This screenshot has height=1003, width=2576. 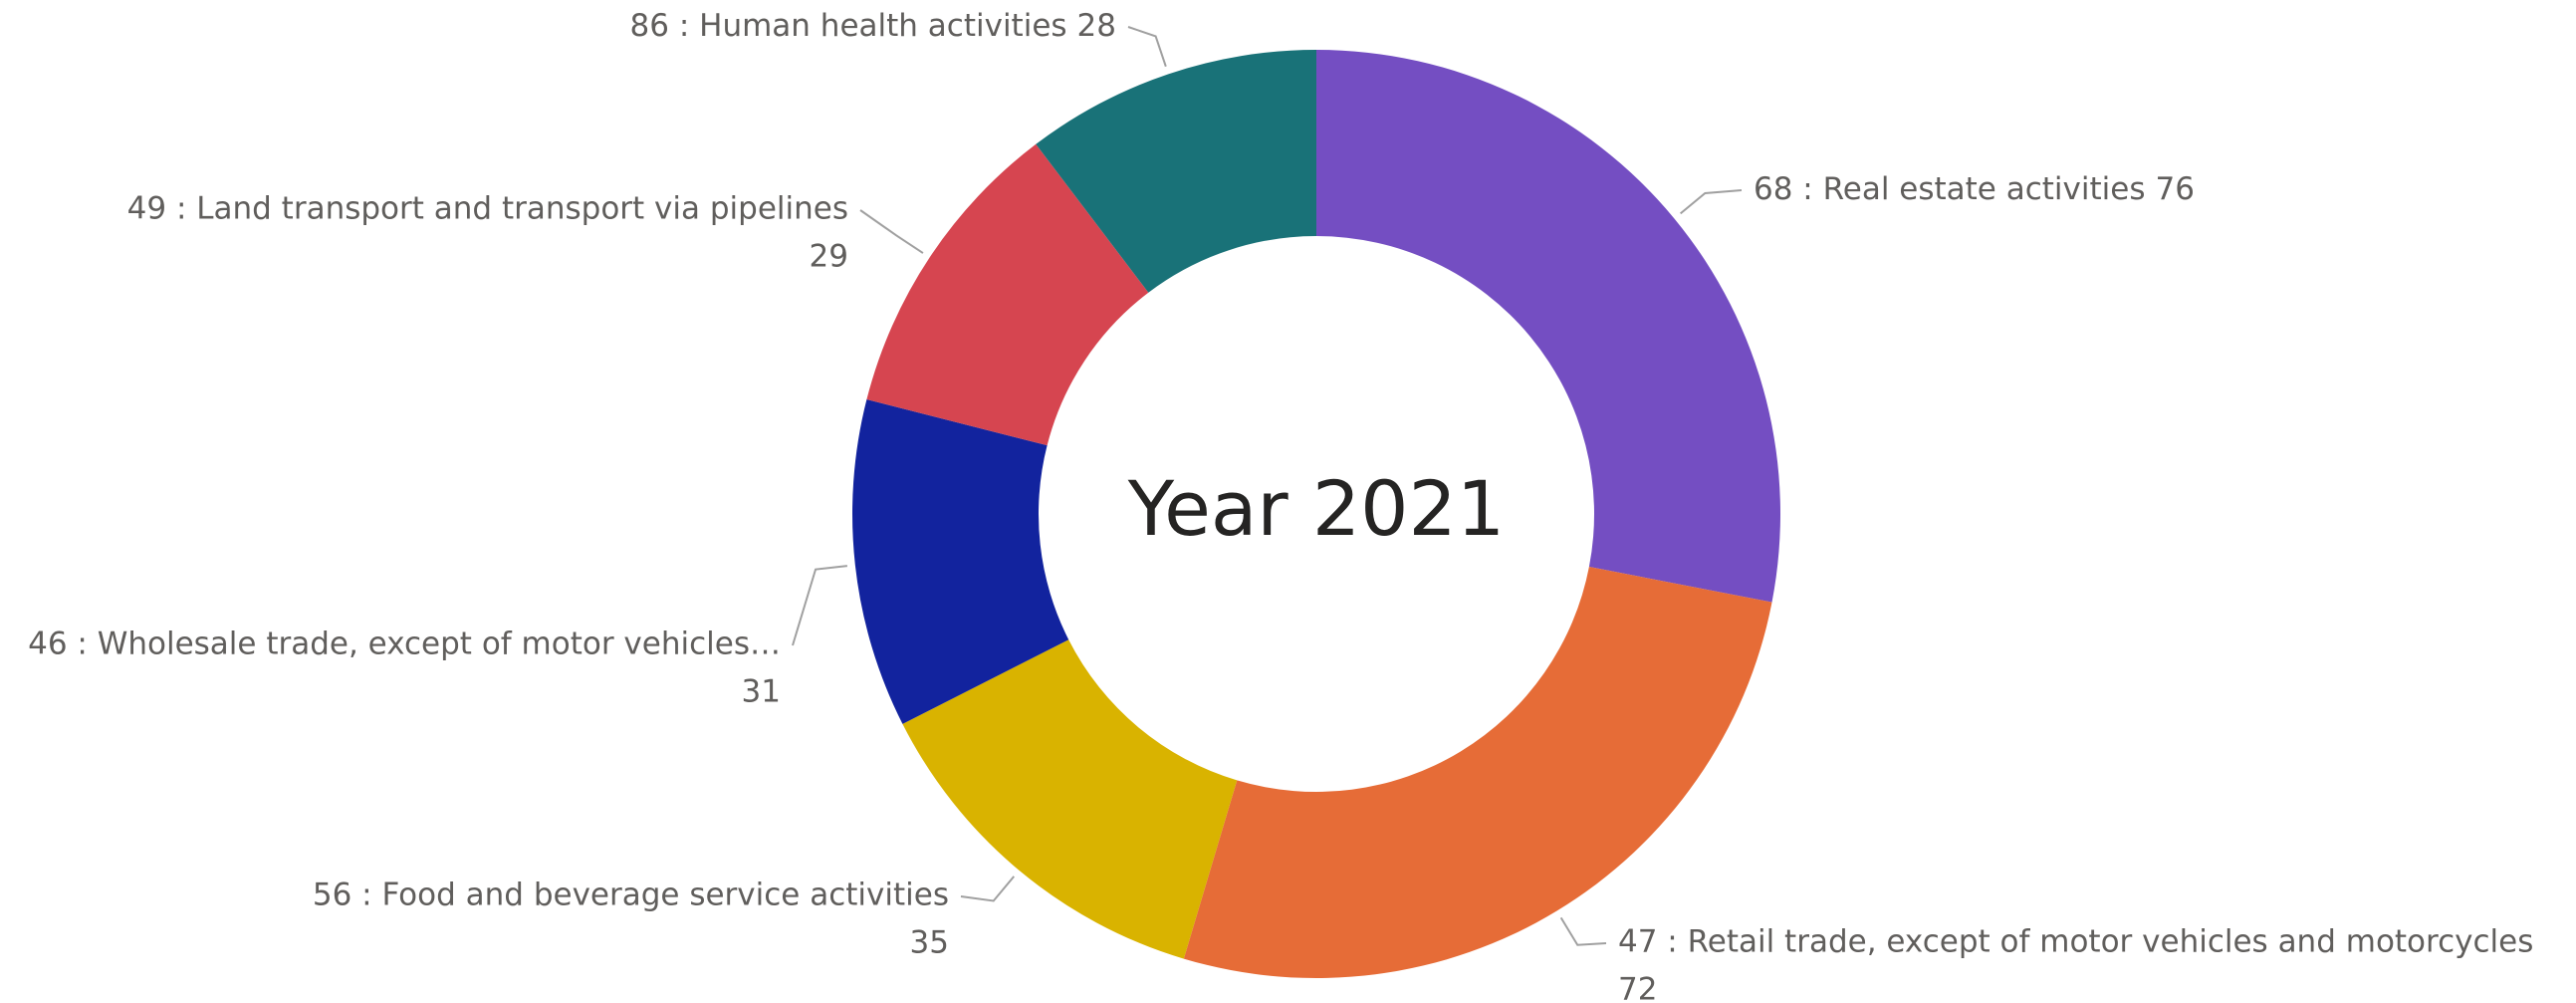 What do you see at coordinates (1950, 189) in the screenshot?
I see `data-label-category: 68 : Real estate activities` at bounding box center [1950, 189].